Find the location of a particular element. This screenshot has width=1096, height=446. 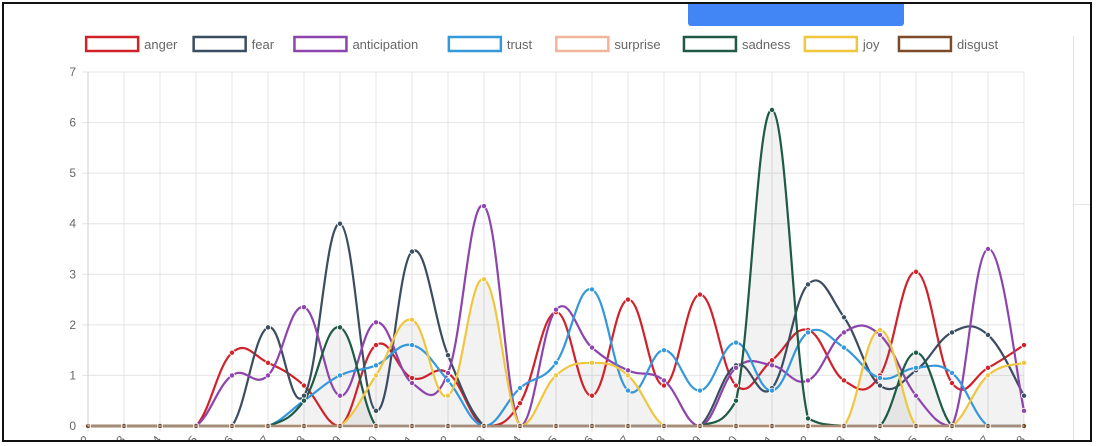

legend-label-fear: fear is located at coordinates (263, 44).